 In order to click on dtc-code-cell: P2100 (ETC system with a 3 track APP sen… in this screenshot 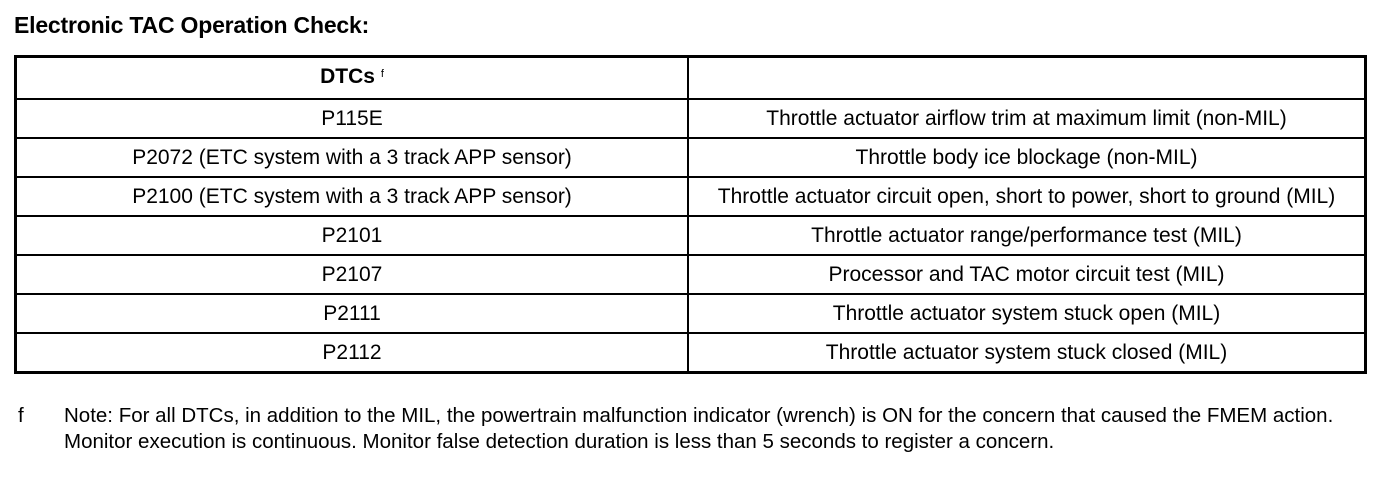, I will do `click(351, 196)`.